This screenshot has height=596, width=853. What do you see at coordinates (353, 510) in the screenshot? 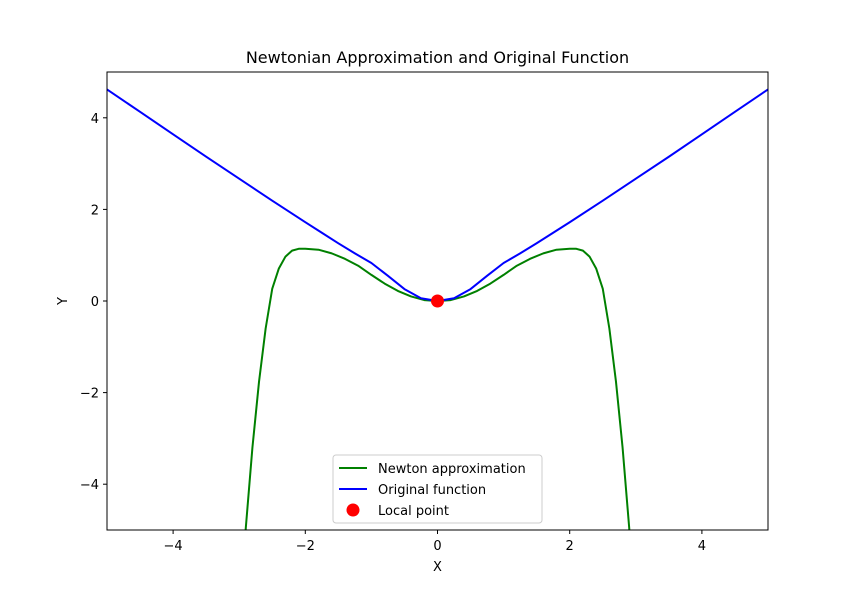
I see `legend-swatch-local-point` at bounding box center [353, 510].